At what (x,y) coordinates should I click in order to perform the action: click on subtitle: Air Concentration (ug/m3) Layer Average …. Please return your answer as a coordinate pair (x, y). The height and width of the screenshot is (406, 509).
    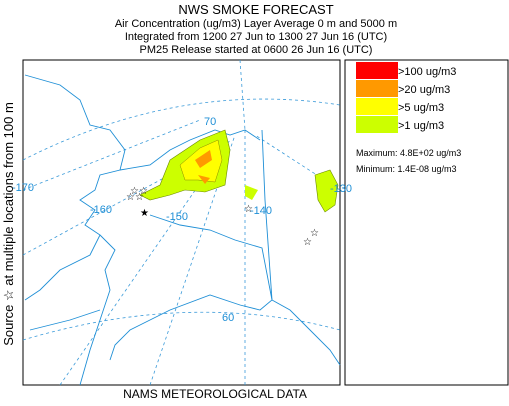
    Looking at the image, I should click on (256, 24).